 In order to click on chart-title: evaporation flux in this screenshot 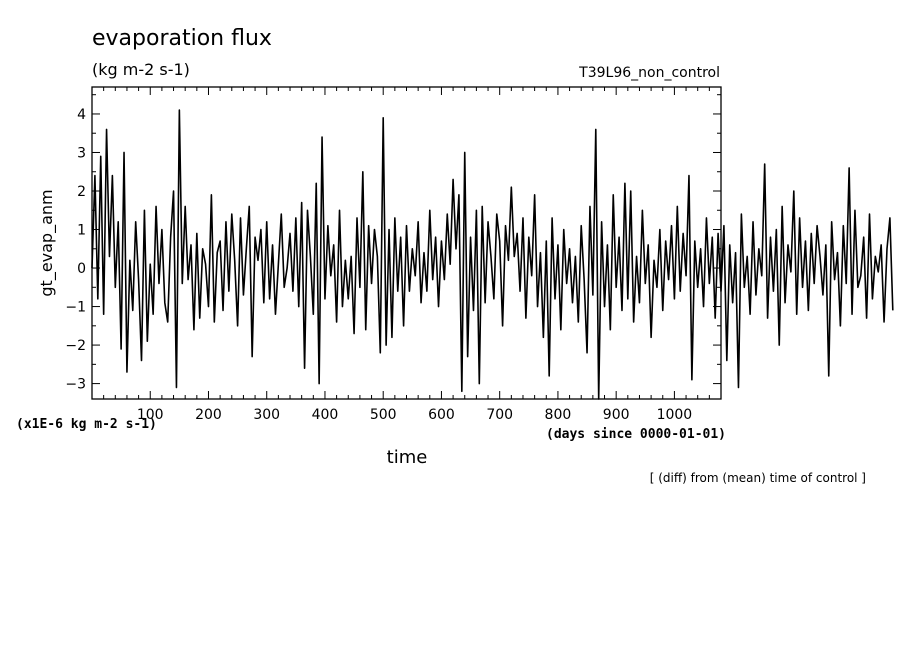, I will do `click(182, 38)`.